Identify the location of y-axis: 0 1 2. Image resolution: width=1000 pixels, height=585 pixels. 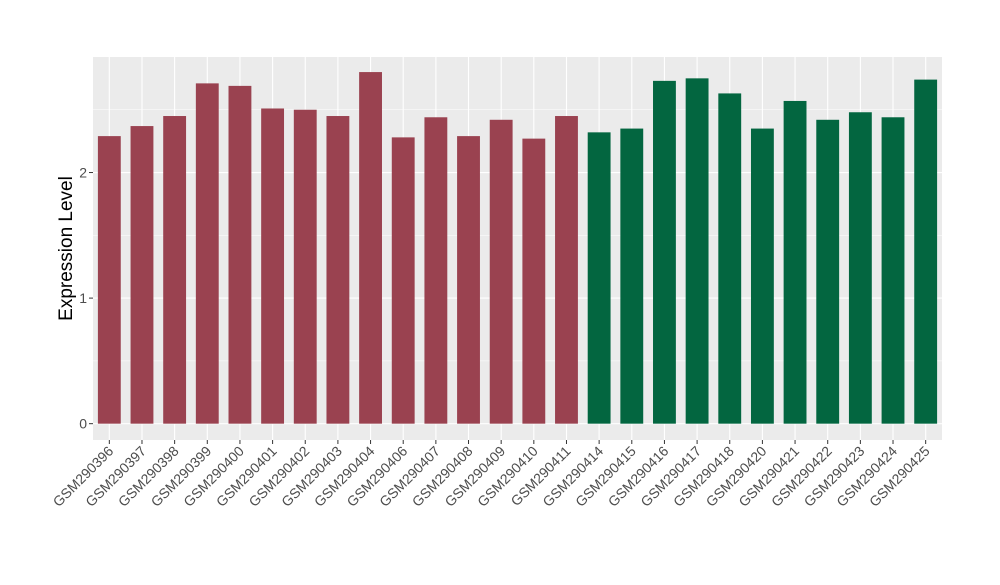
(86, 298).